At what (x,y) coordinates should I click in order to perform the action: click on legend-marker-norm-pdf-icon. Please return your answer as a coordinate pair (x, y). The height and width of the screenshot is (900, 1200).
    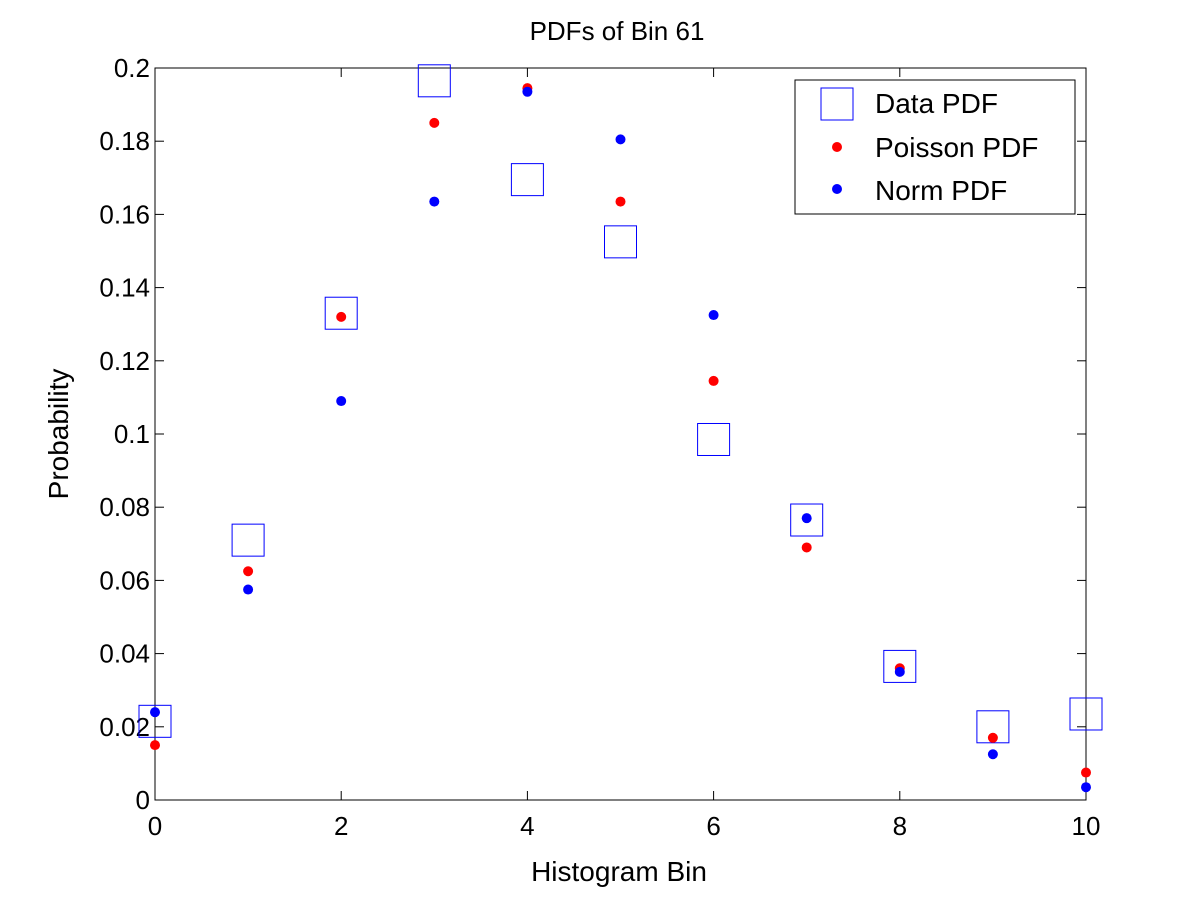
    Looking at the image, I should click on (837, 189).